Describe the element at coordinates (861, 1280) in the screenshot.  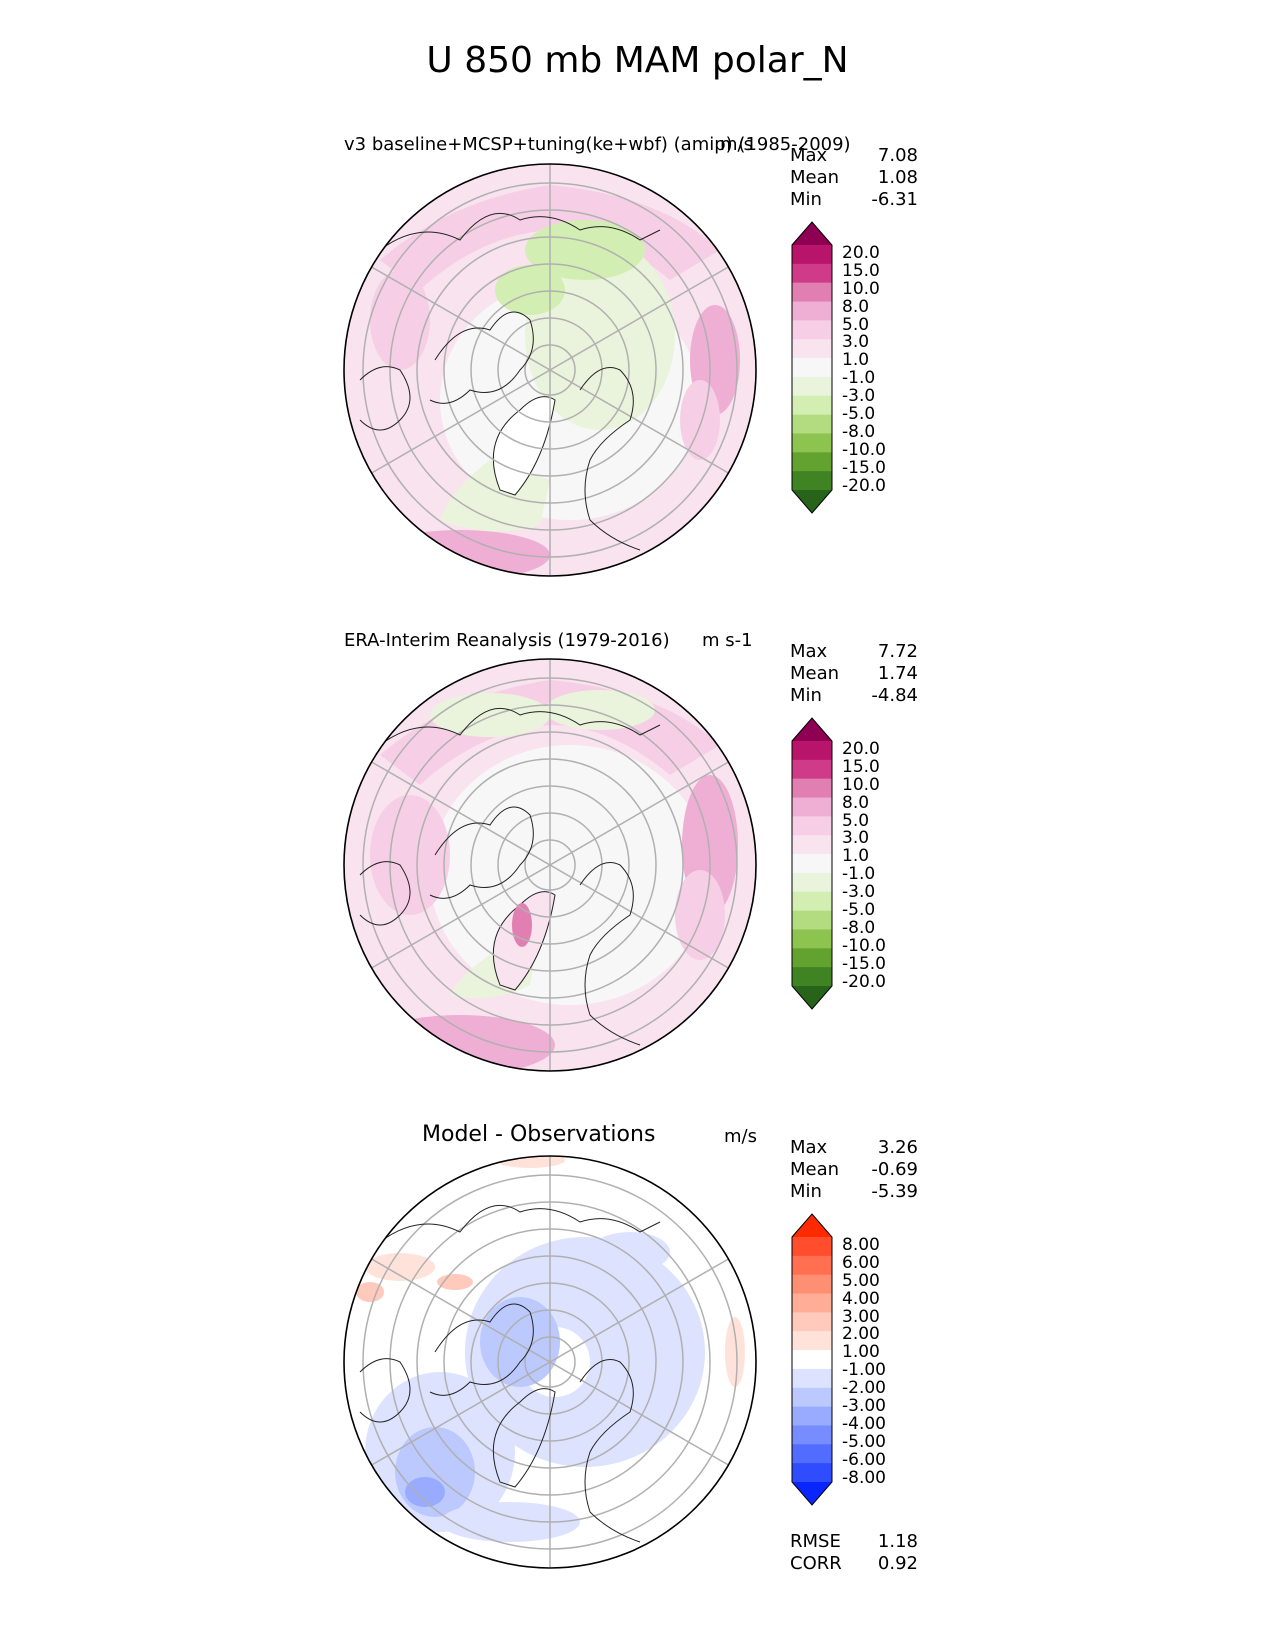
I see `cbar-tick: 5.00` at that location.